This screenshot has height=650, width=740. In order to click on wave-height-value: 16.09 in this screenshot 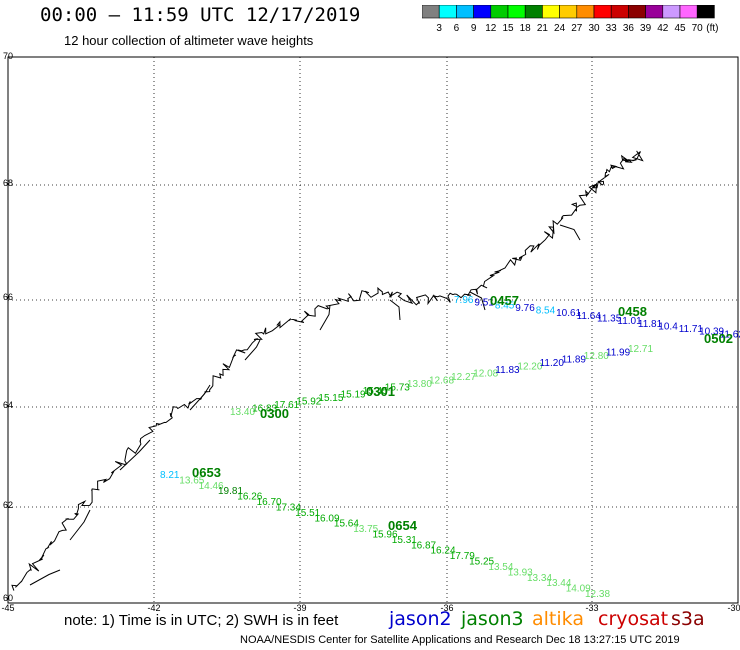, I will do `click(327, 518)`.